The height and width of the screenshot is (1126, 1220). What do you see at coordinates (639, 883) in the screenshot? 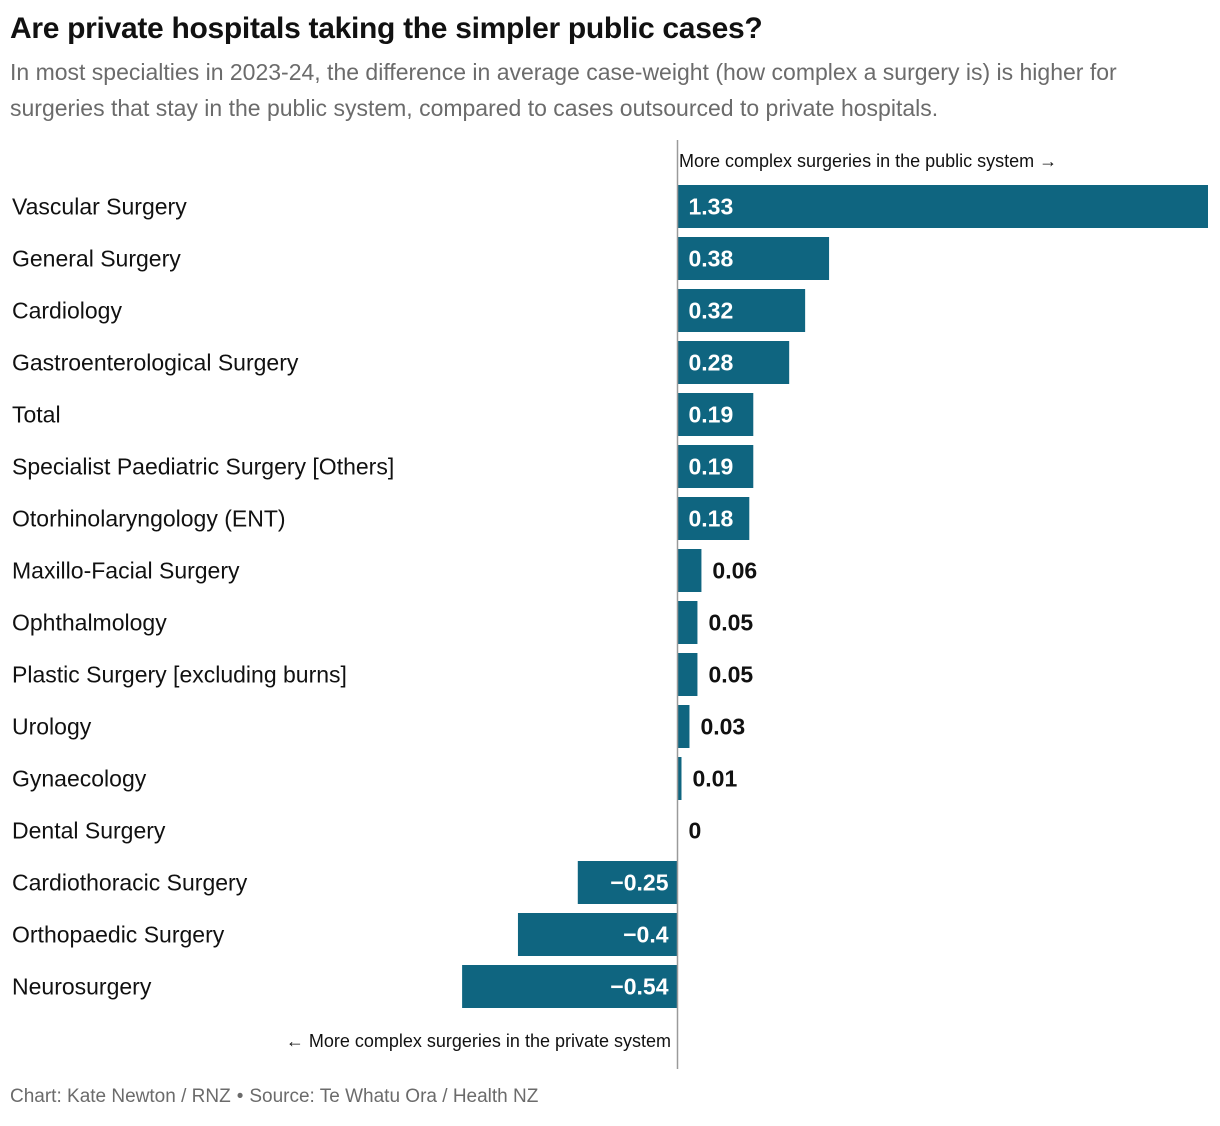
I see `value-label: −0.25` at bounding box center [639, 883].